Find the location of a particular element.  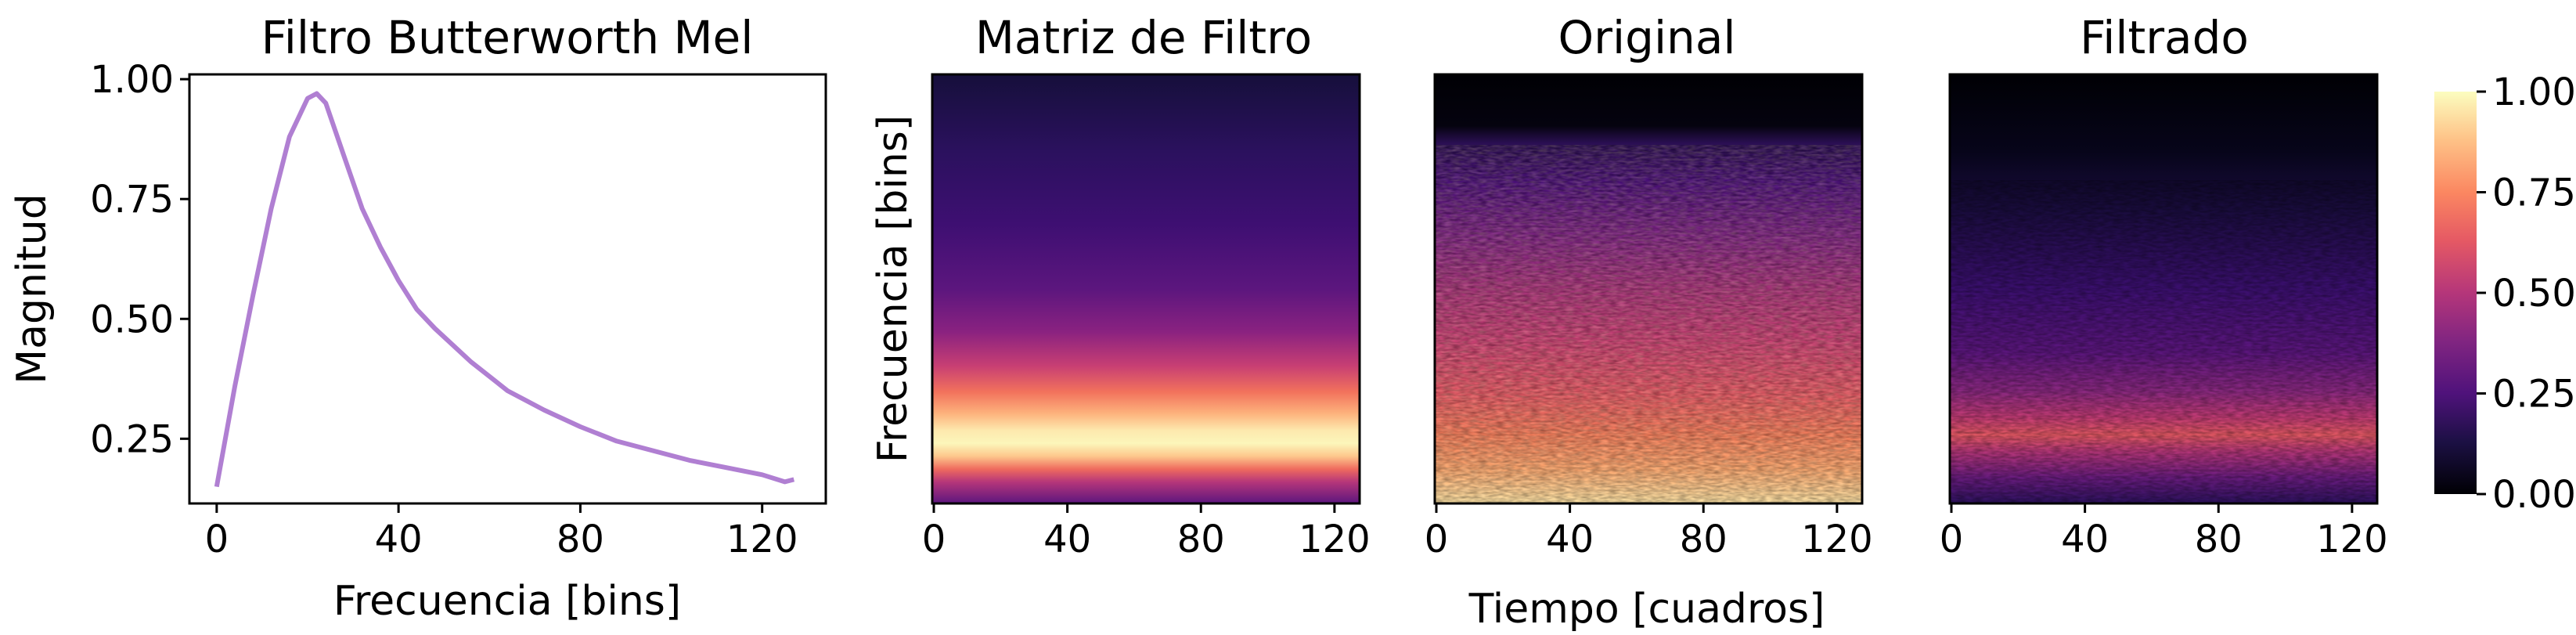

chart-title-2: Matriz de Filtro is located at coordinates (1143, 37).